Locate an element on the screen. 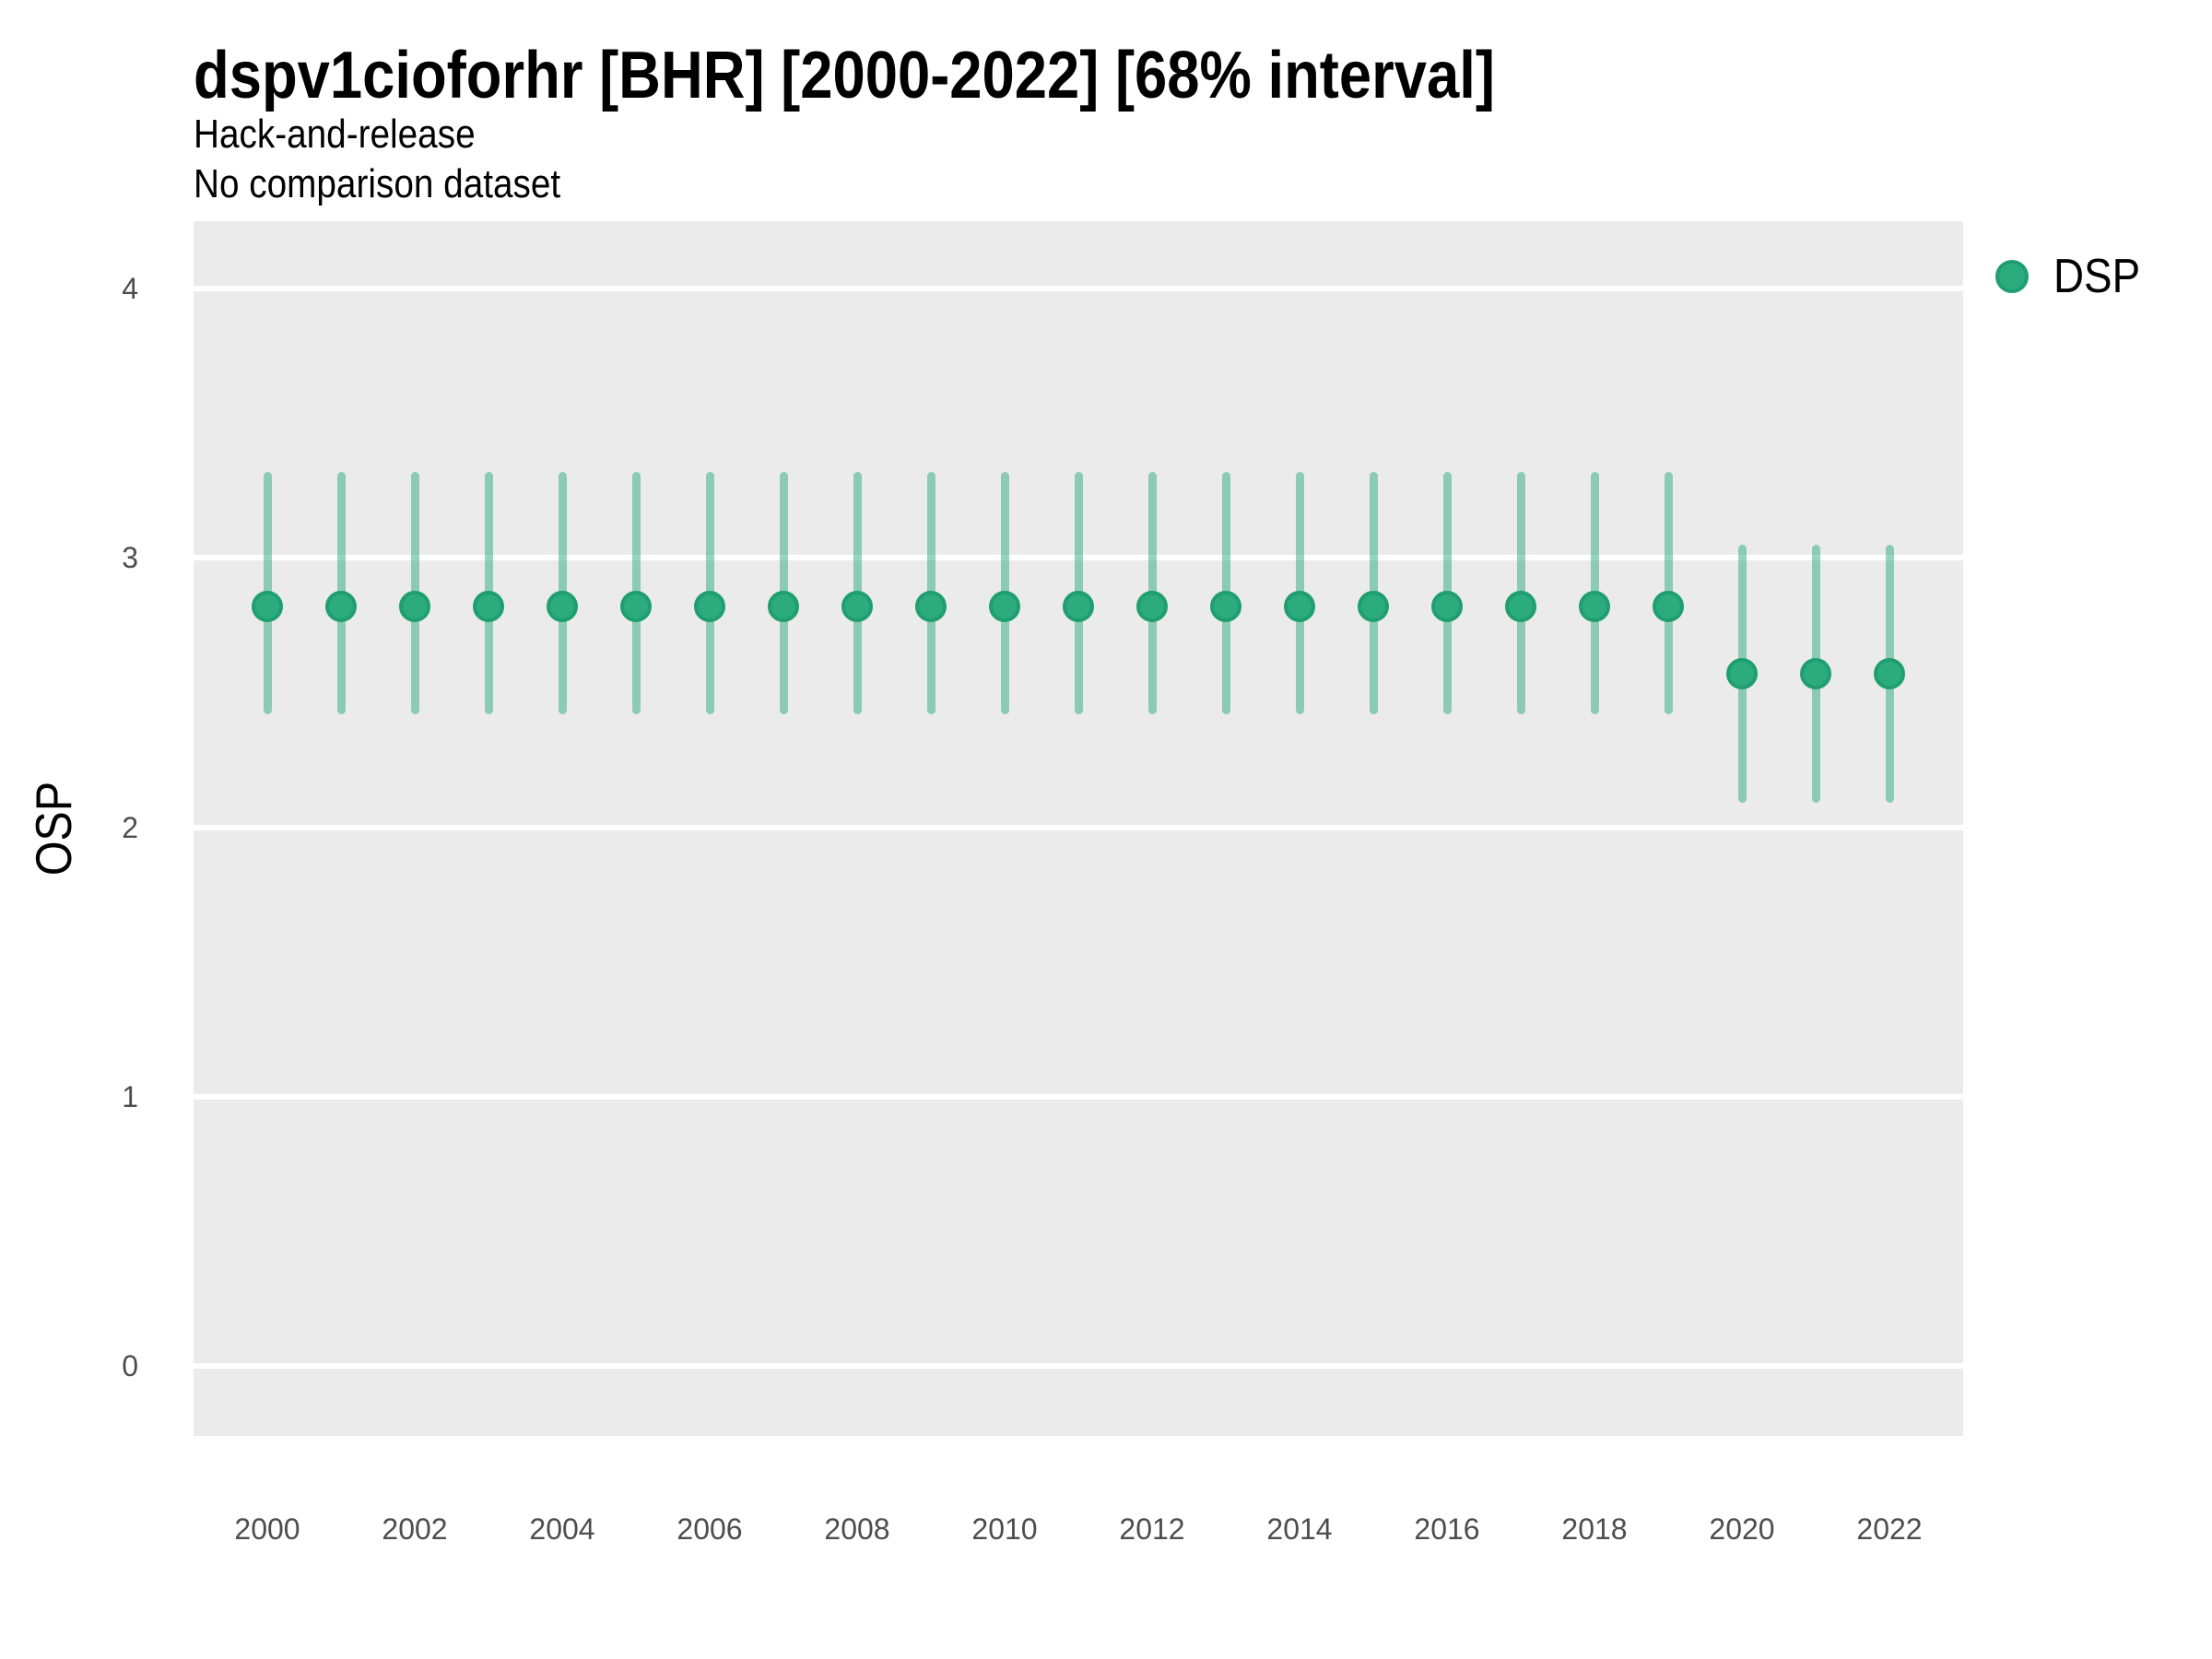 This screenshot has width=2212, height=1659. x-tick-label: 2020 is located at coordinates (1742, 1529).